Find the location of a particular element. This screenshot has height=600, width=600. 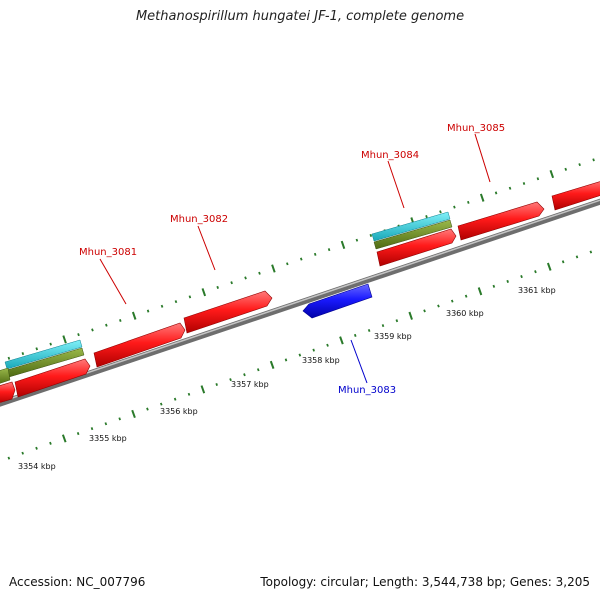

olive-feature-edge is located at coordinates (5, 376).